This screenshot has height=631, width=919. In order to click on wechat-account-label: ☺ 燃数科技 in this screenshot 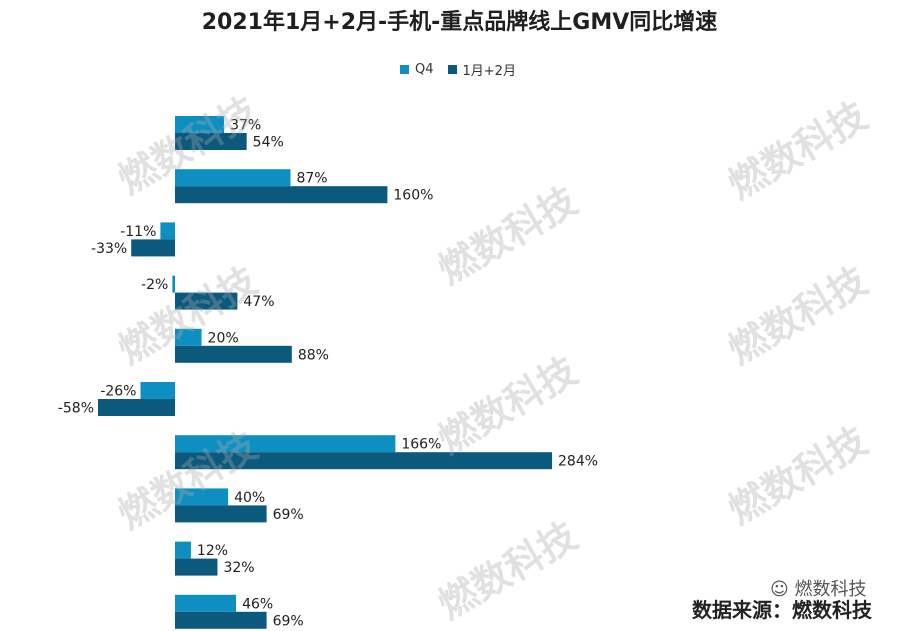, I will do `click(818, 588)`.